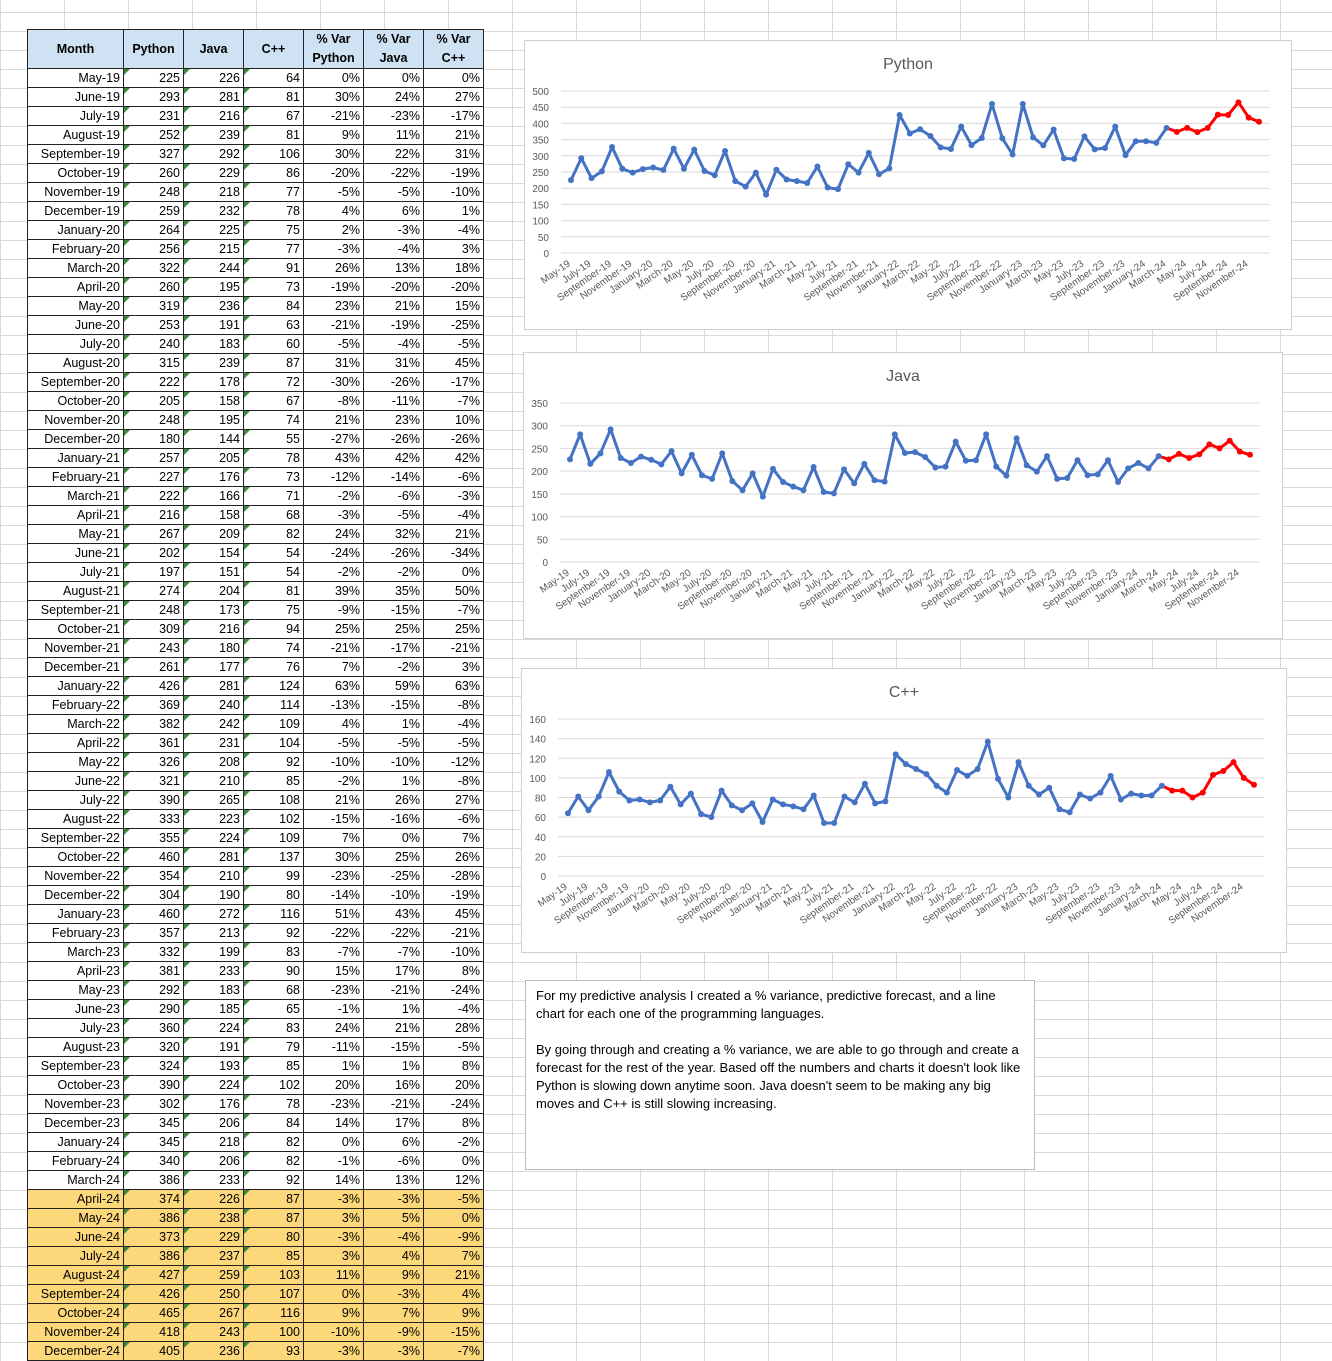 This screenshot has height=1361, width=1332. Describe the element at coordinates (393, 1123) in the screenshot. I see `table-cell: 17%` at that location.